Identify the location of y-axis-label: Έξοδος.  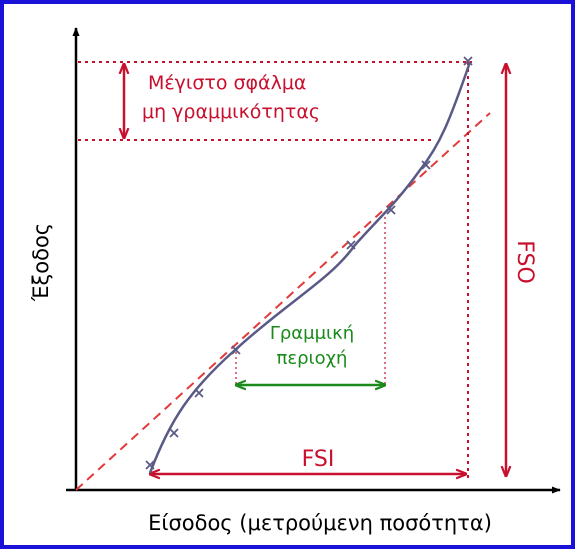
(41, 262).